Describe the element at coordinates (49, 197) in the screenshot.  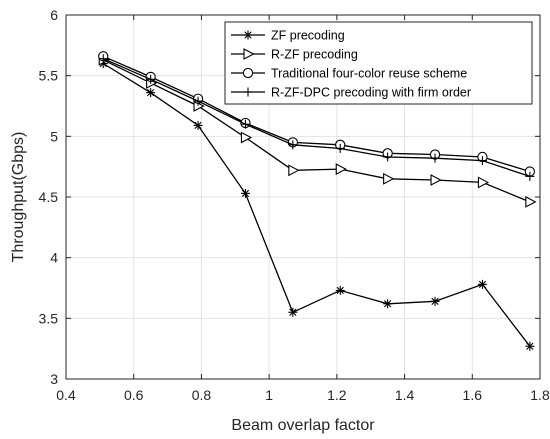
I see `y-tick-label: 4.5` at that location.